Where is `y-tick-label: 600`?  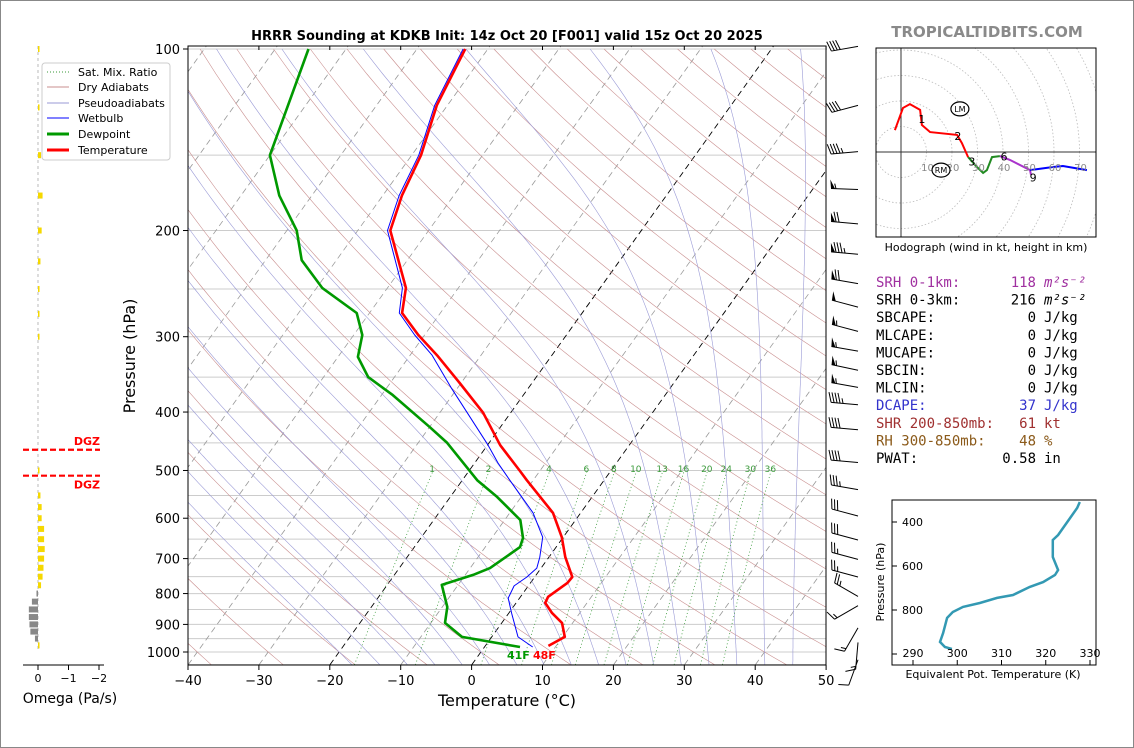 y-tick-label: 600 is located at coordinates (167, 519).